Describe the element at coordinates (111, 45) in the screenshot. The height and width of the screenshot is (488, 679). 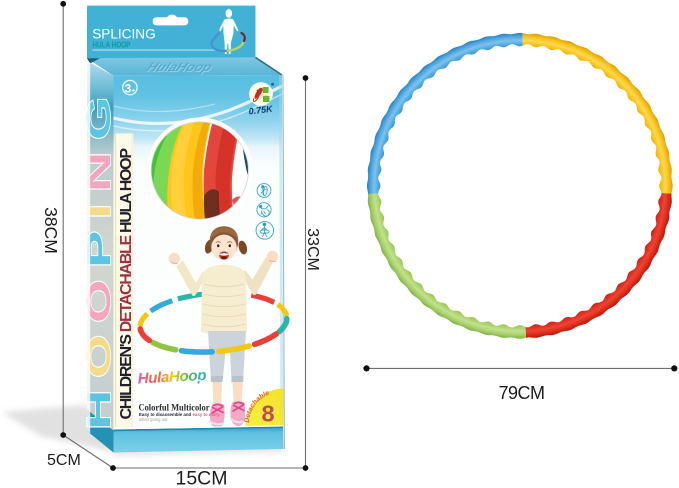
I see `svg-text: HULA HOOP` at that location.